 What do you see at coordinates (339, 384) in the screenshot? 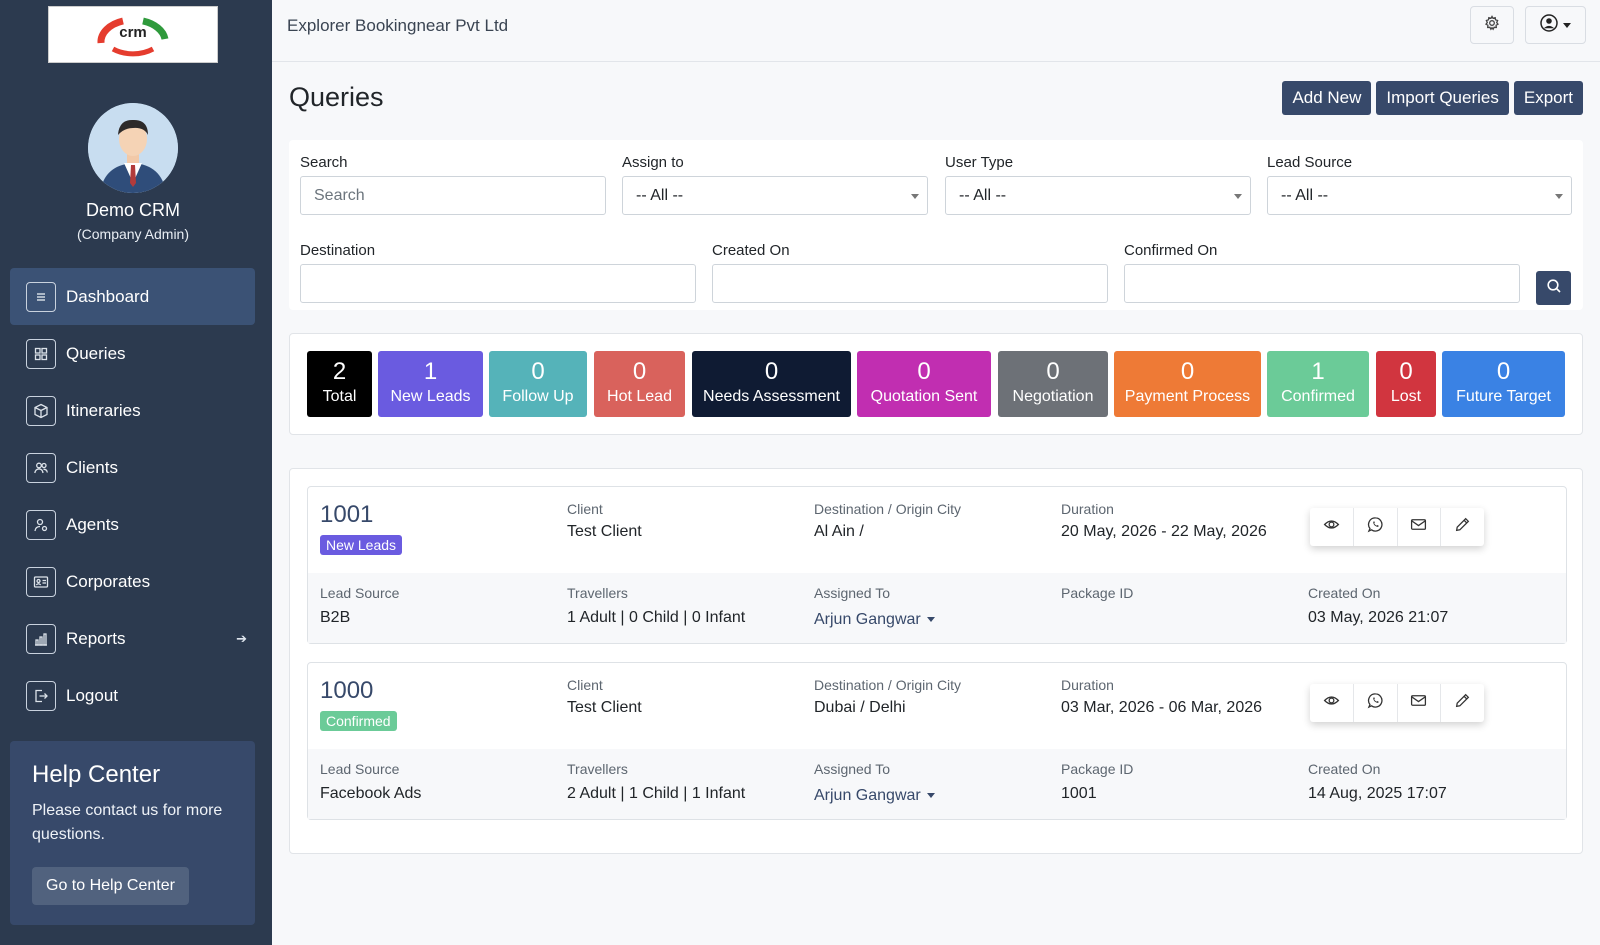
I see `stat-total: 2 Total` at bounding box center [339, 384].